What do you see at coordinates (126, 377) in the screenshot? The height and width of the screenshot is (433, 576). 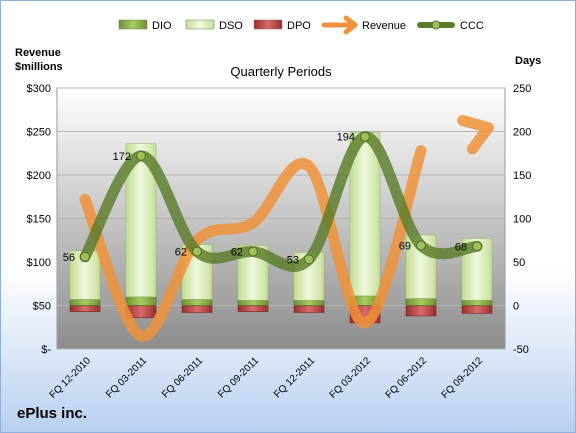 I see `x-tick-label: FQ 03-2011` at bounding box center [126, 377].